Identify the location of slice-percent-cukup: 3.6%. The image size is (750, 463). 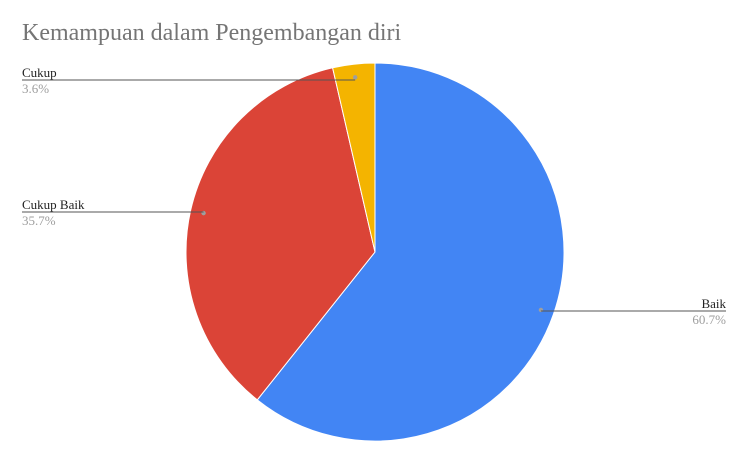
(35, 88).